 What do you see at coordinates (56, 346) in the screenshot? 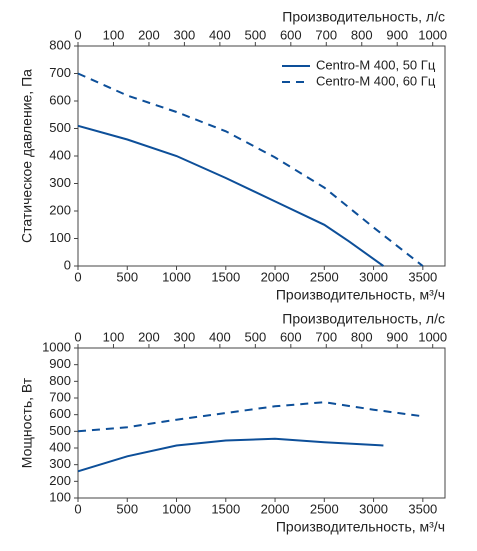
I see `y-tick-label: 1000` at bounding box center [56, 346].